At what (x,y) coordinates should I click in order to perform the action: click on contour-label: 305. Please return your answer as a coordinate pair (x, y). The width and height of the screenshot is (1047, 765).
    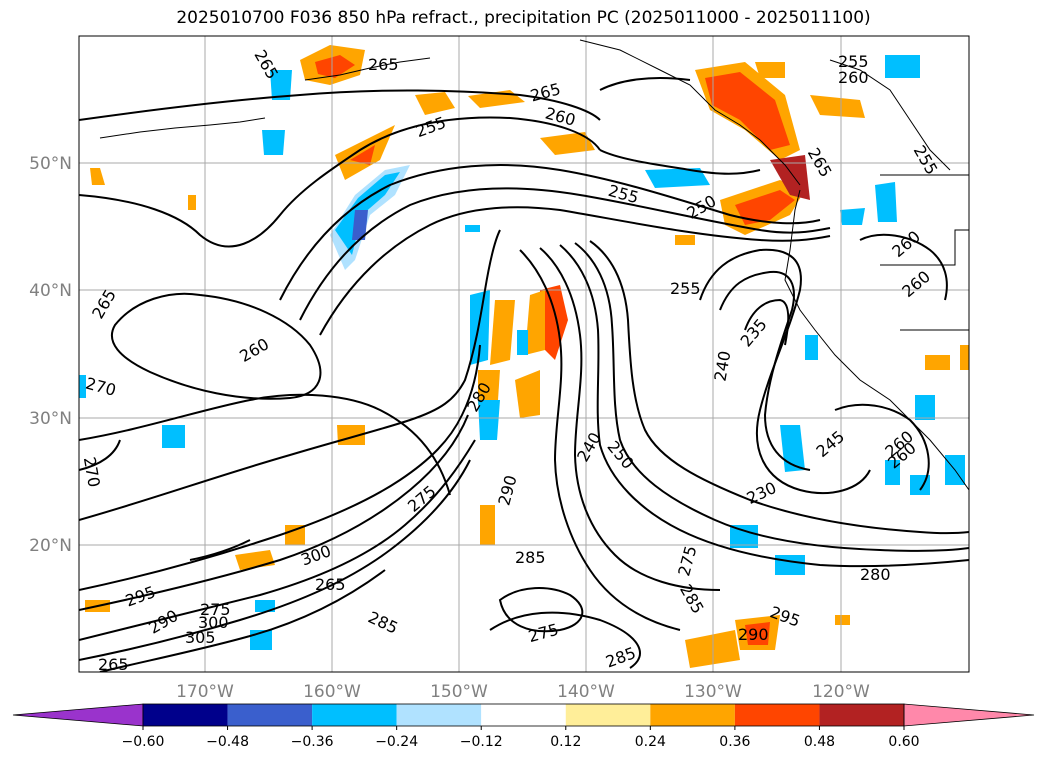
    Looking at the image, I should click on (200, 637).